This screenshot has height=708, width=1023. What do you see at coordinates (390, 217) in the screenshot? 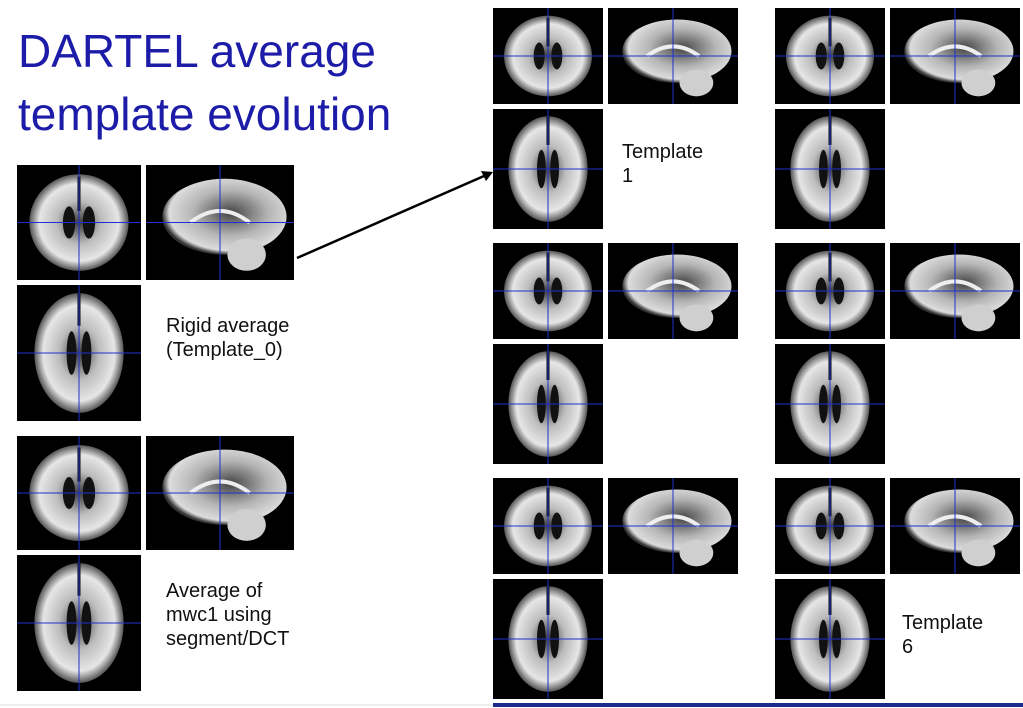
I see `arrow-line` at bounding box center [390, 217].